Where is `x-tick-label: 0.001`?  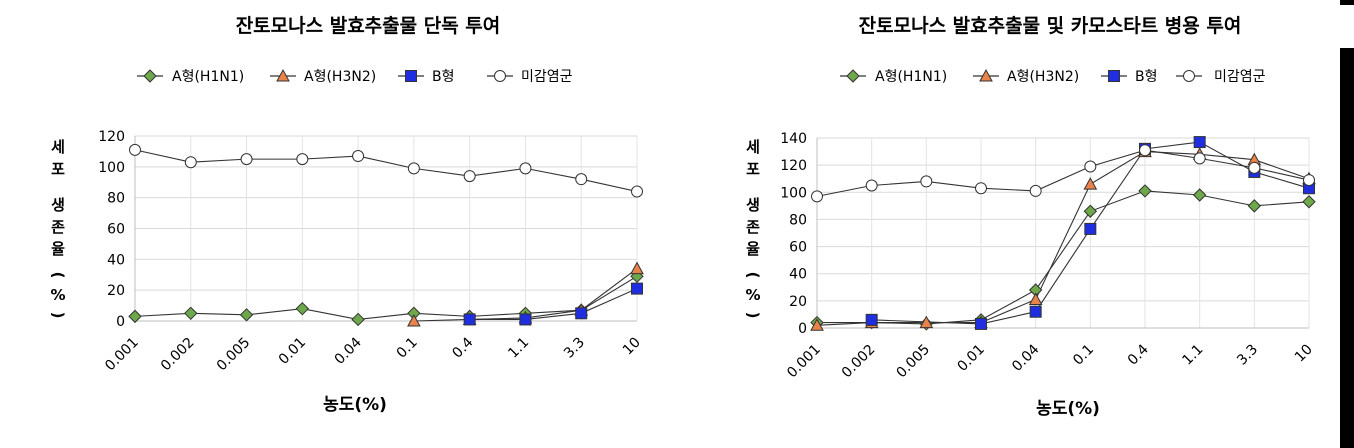 x-tick-label: 0.001 is located at coordinates (122, 355).